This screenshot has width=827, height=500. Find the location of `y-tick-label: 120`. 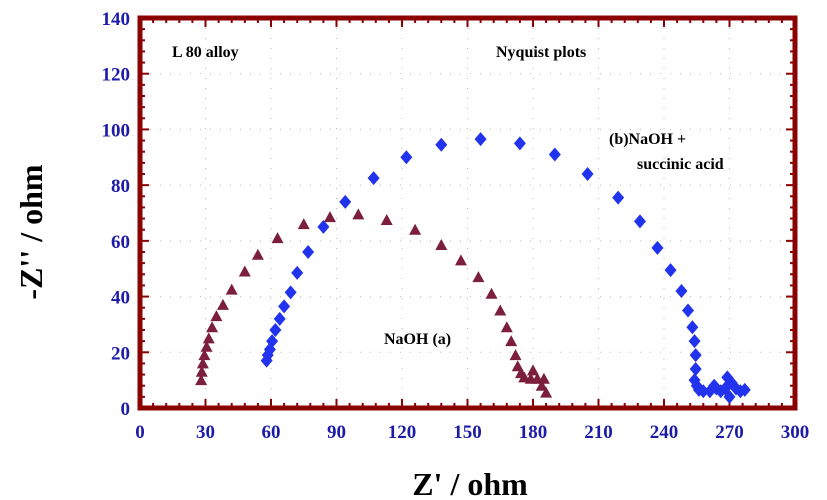

y-tick-label: 120 is located at coordinates (116, 75).